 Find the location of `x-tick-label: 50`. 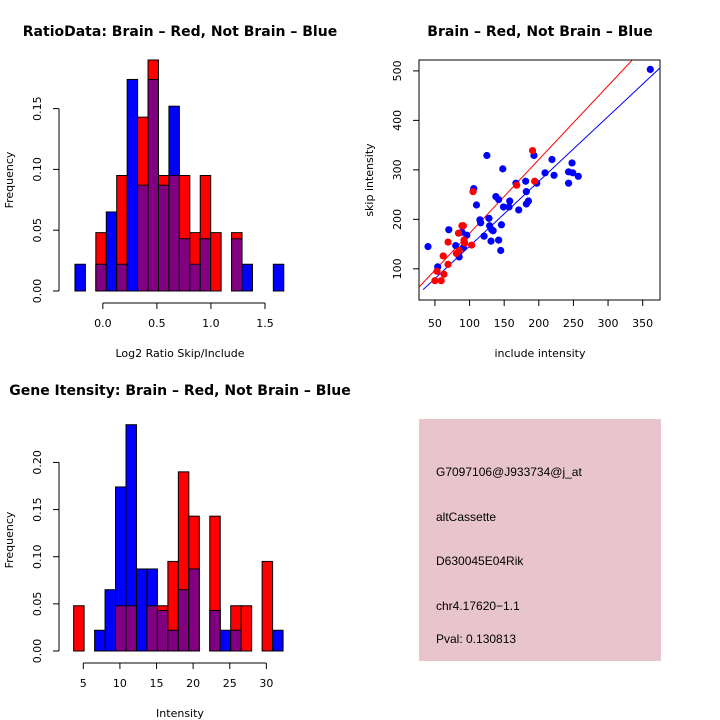

x-tick-label: 50 is located at coordinates (435, 323).